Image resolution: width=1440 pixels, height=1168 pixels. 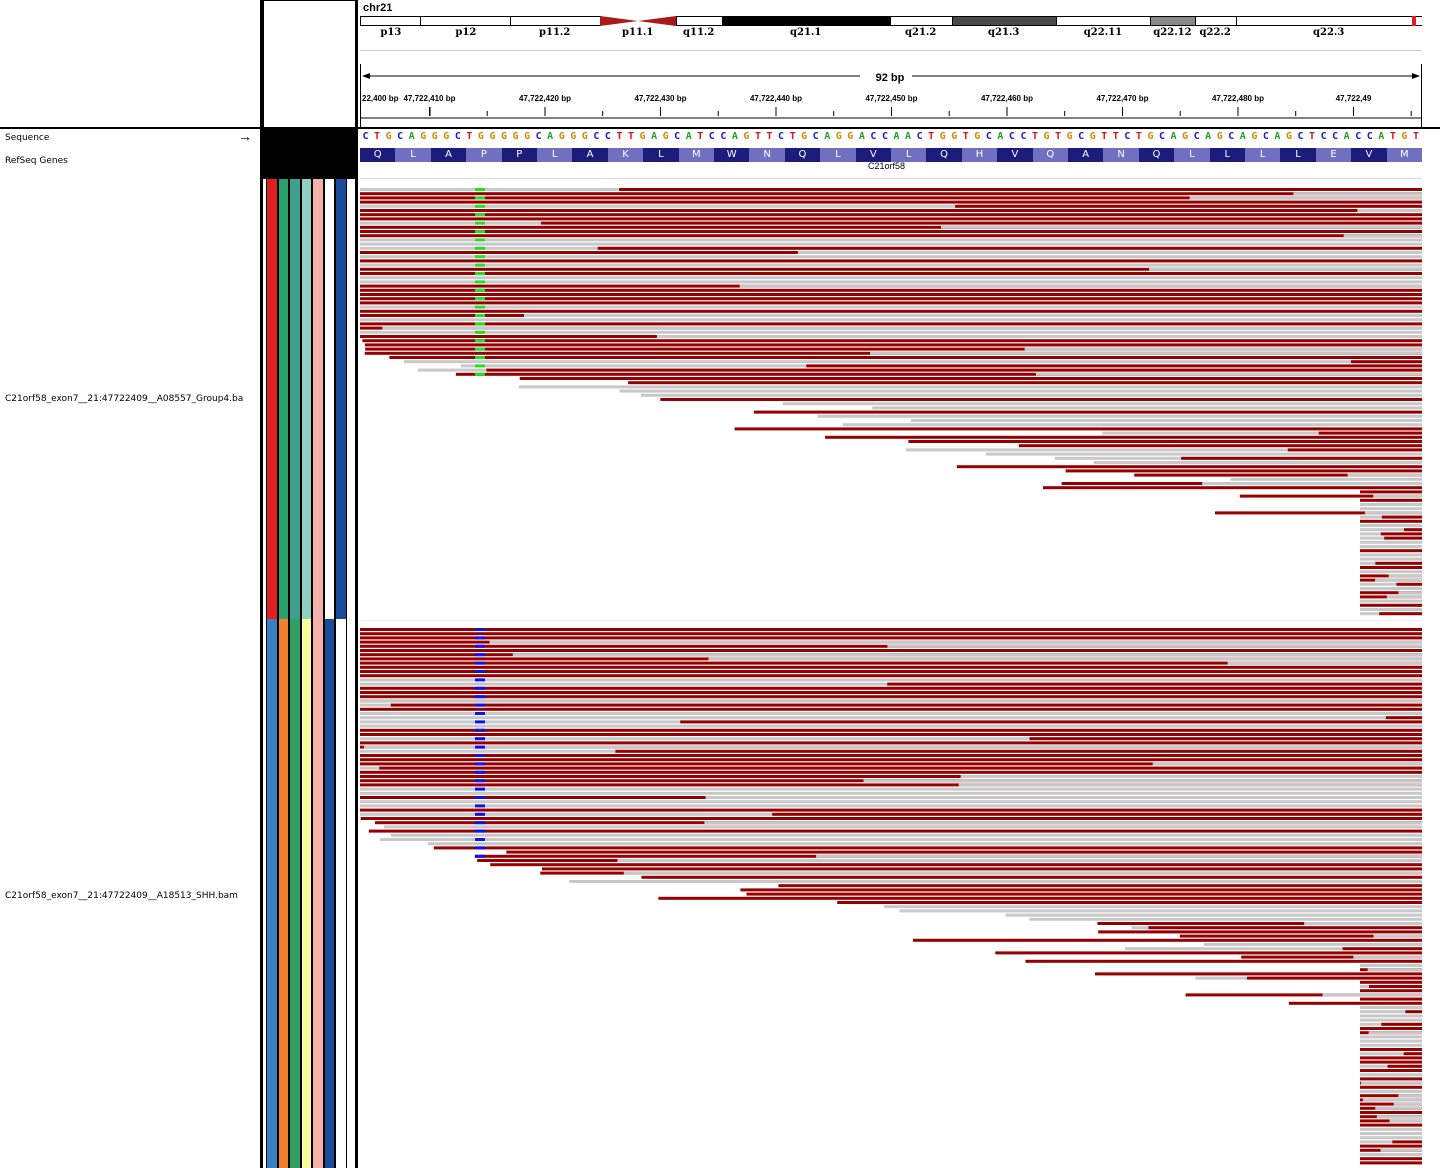 I want to click on base: A, so click(x=654, y=136).